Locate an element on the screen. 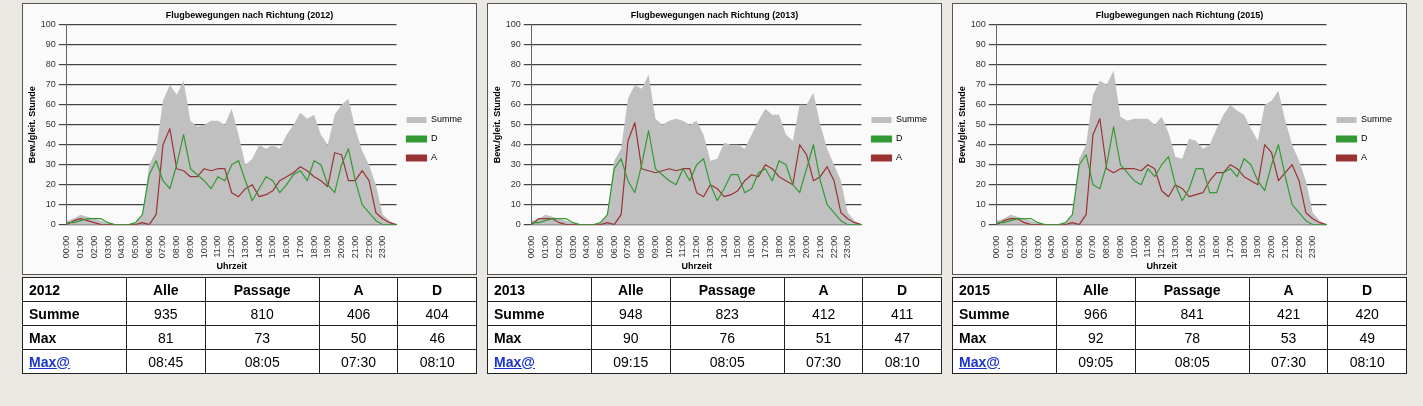 Image resolution: width=1423 pixels, height=406 pixels. x-tick-label: 09:00 is located at coordinates (189, 247).